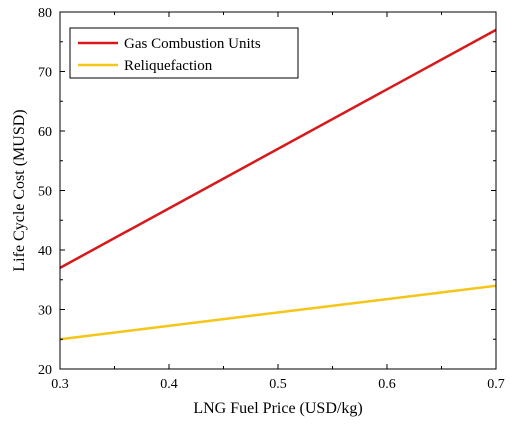  Describe the element at coordinates (278, 384) in the screenshot. I see `x-tick-label: 0.5` at that location.